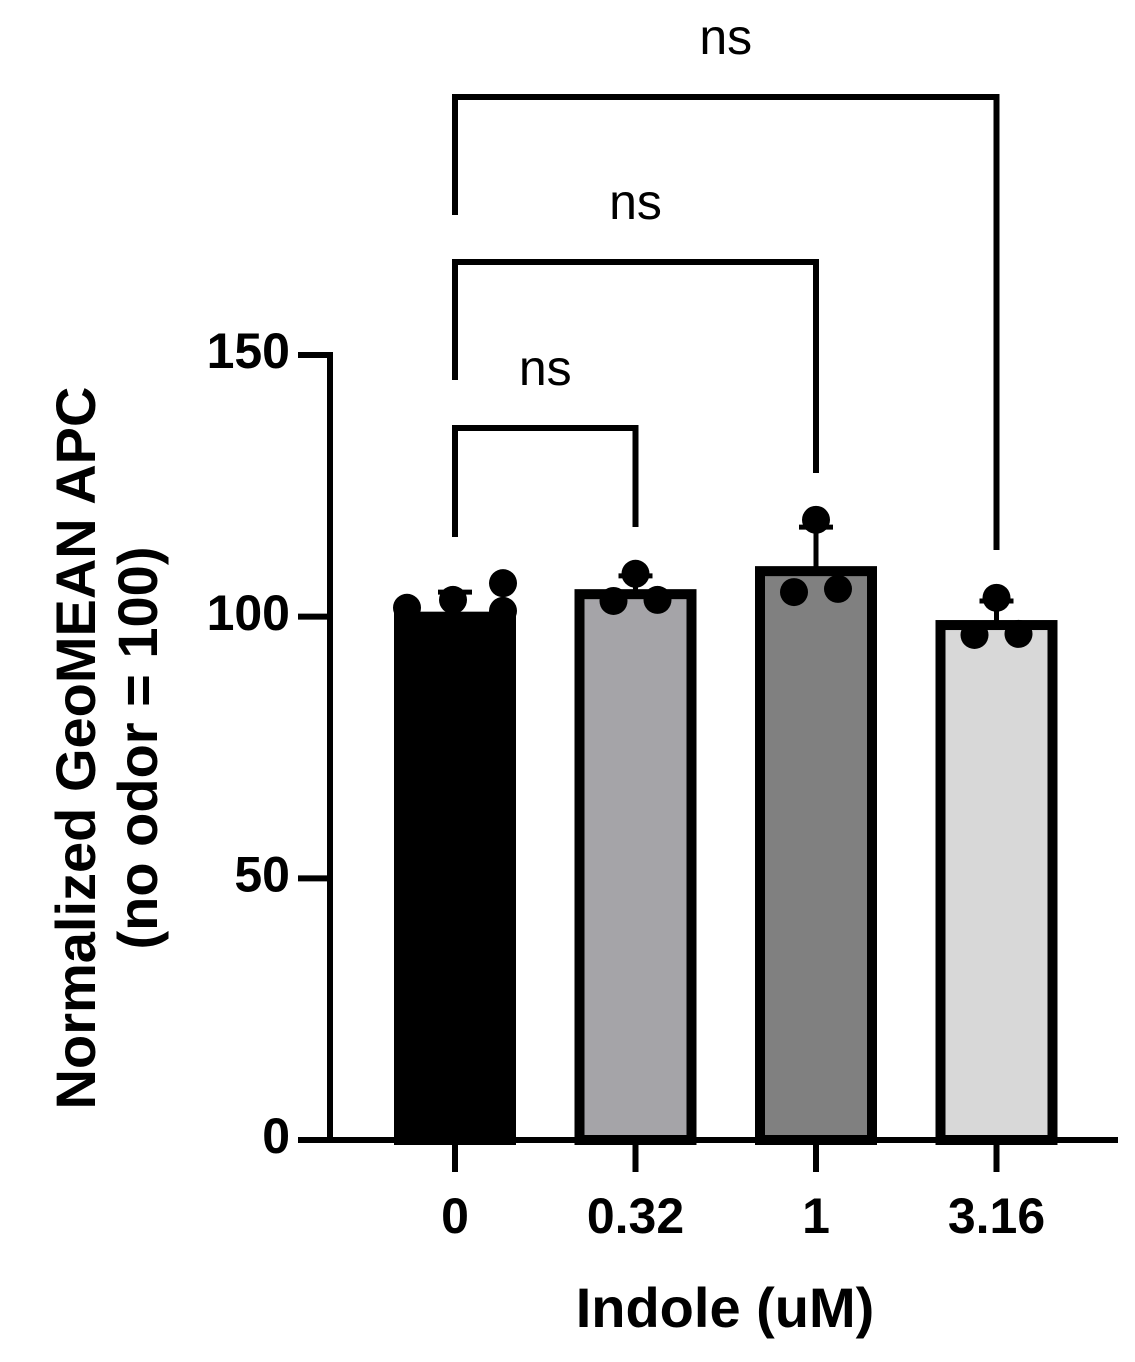 The height and width of the screenshot is (1362, 1135). Describe the element at coordinates (725, 1307) in the screenshot. I see `x-axis-label: Indole (uM)` at that location.